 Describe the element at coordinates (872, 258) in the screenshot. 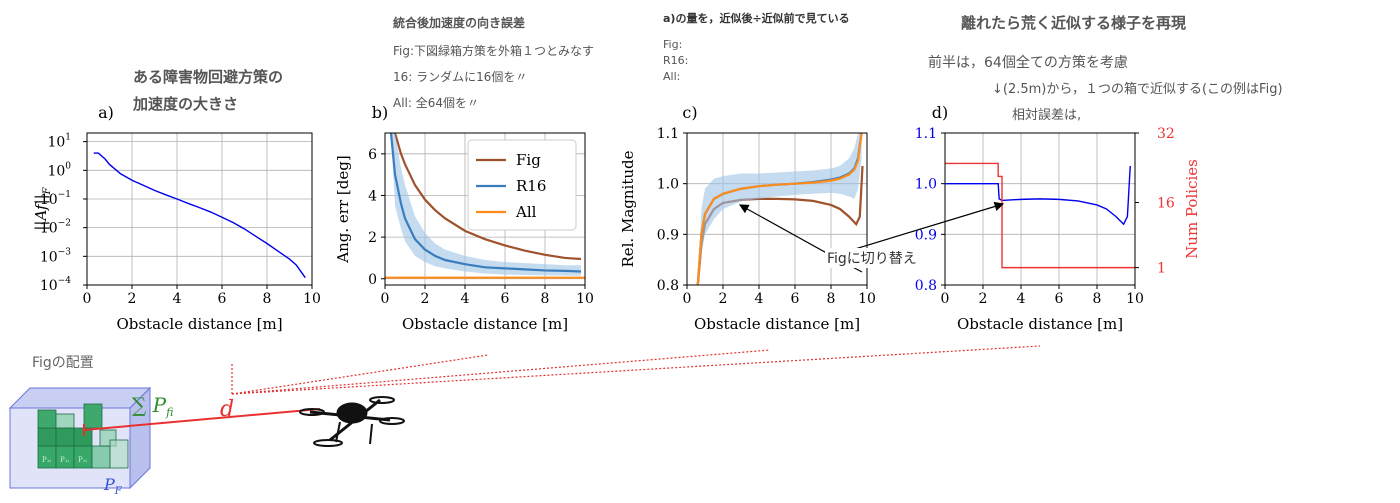

I see `fig-switch-label: Figに切り替え` at that location.